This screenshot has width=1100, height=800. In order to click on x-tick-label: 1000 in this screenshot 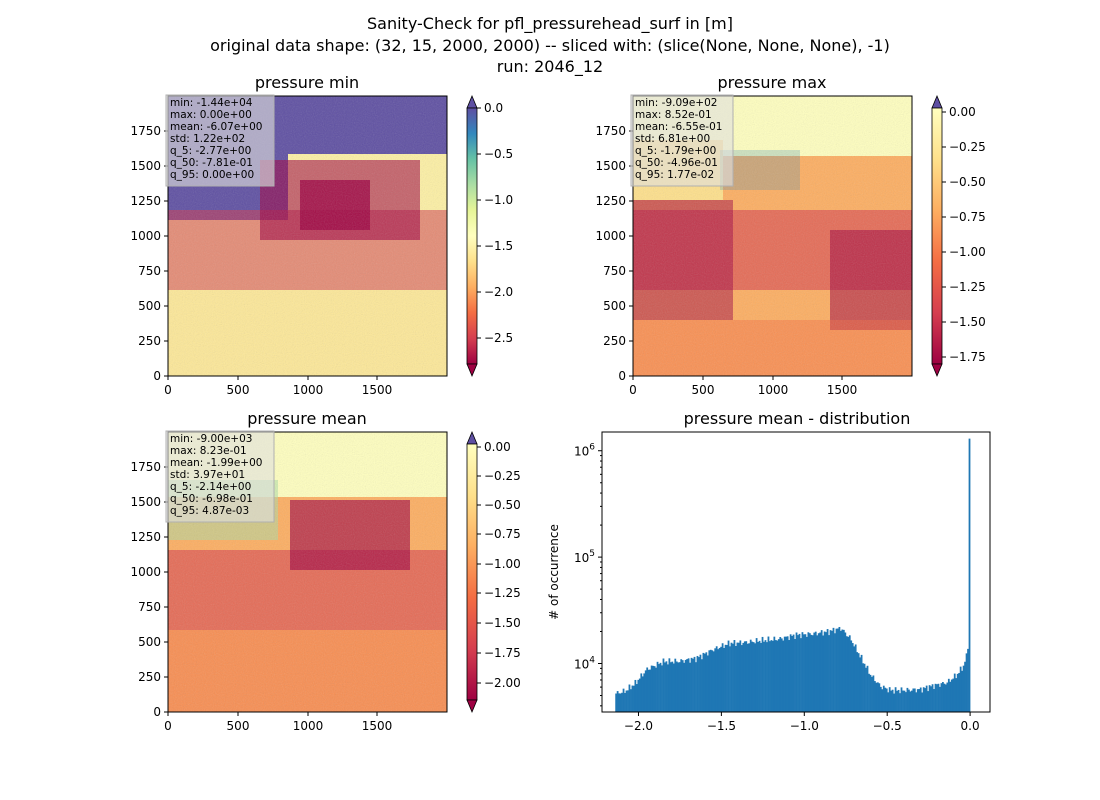, I will do `click(308, 390)`.